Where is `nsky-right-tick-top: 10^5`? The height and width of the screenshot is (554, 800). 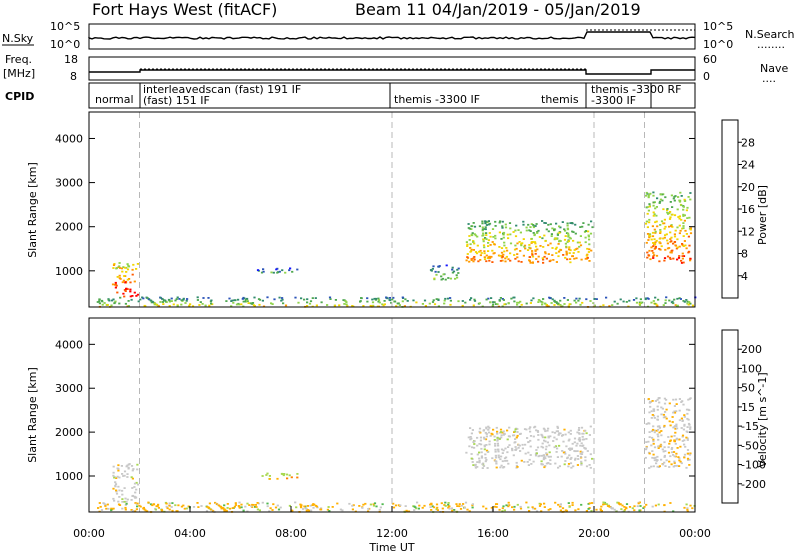 nsky-right-tick-top: 10^5 is located at coordinates (718, 26).